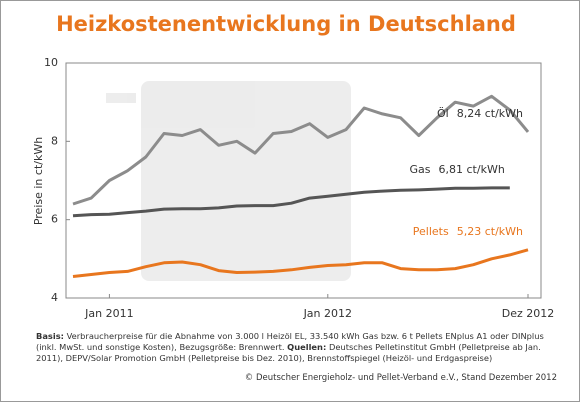 The height and width of the screenshot is (402, 580). I want to click on legend-name: Gas, so click(420, 169).